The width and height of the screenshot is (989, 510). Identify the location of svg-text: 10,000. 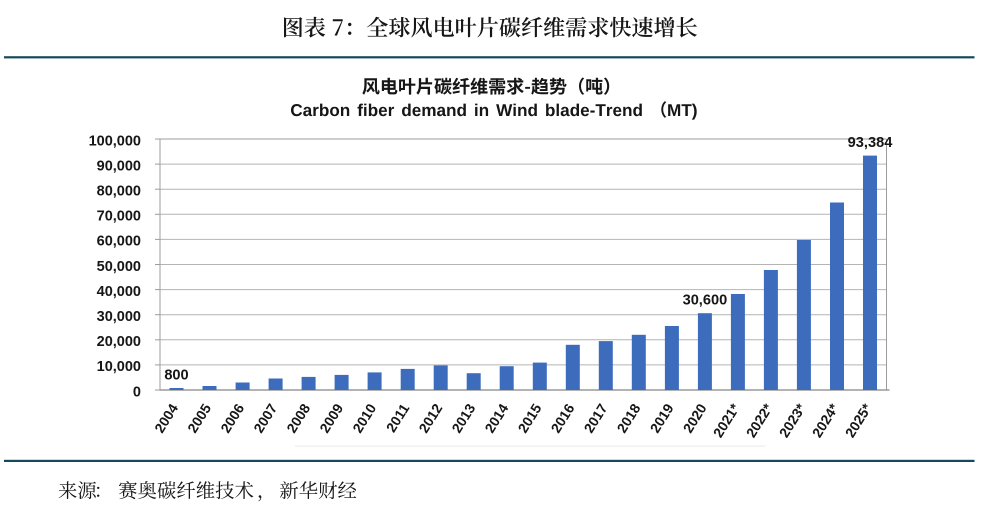
(119, 367).